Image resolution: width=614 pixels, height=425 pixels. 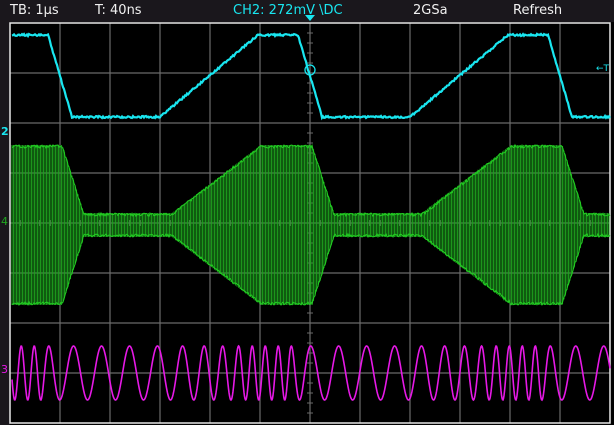 I want to click on ch4-marker: 4, so click(x=4, y=221).